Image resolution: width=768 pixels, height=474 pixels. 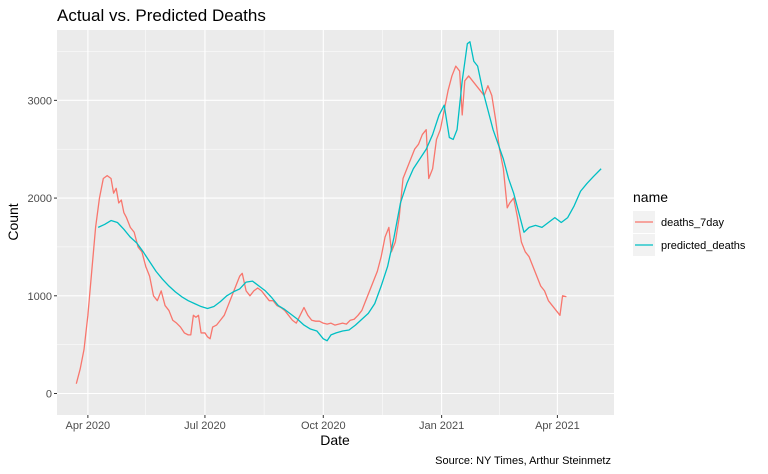 I want to click on legend-label: deaths_7day, so click(x=692, y=223).